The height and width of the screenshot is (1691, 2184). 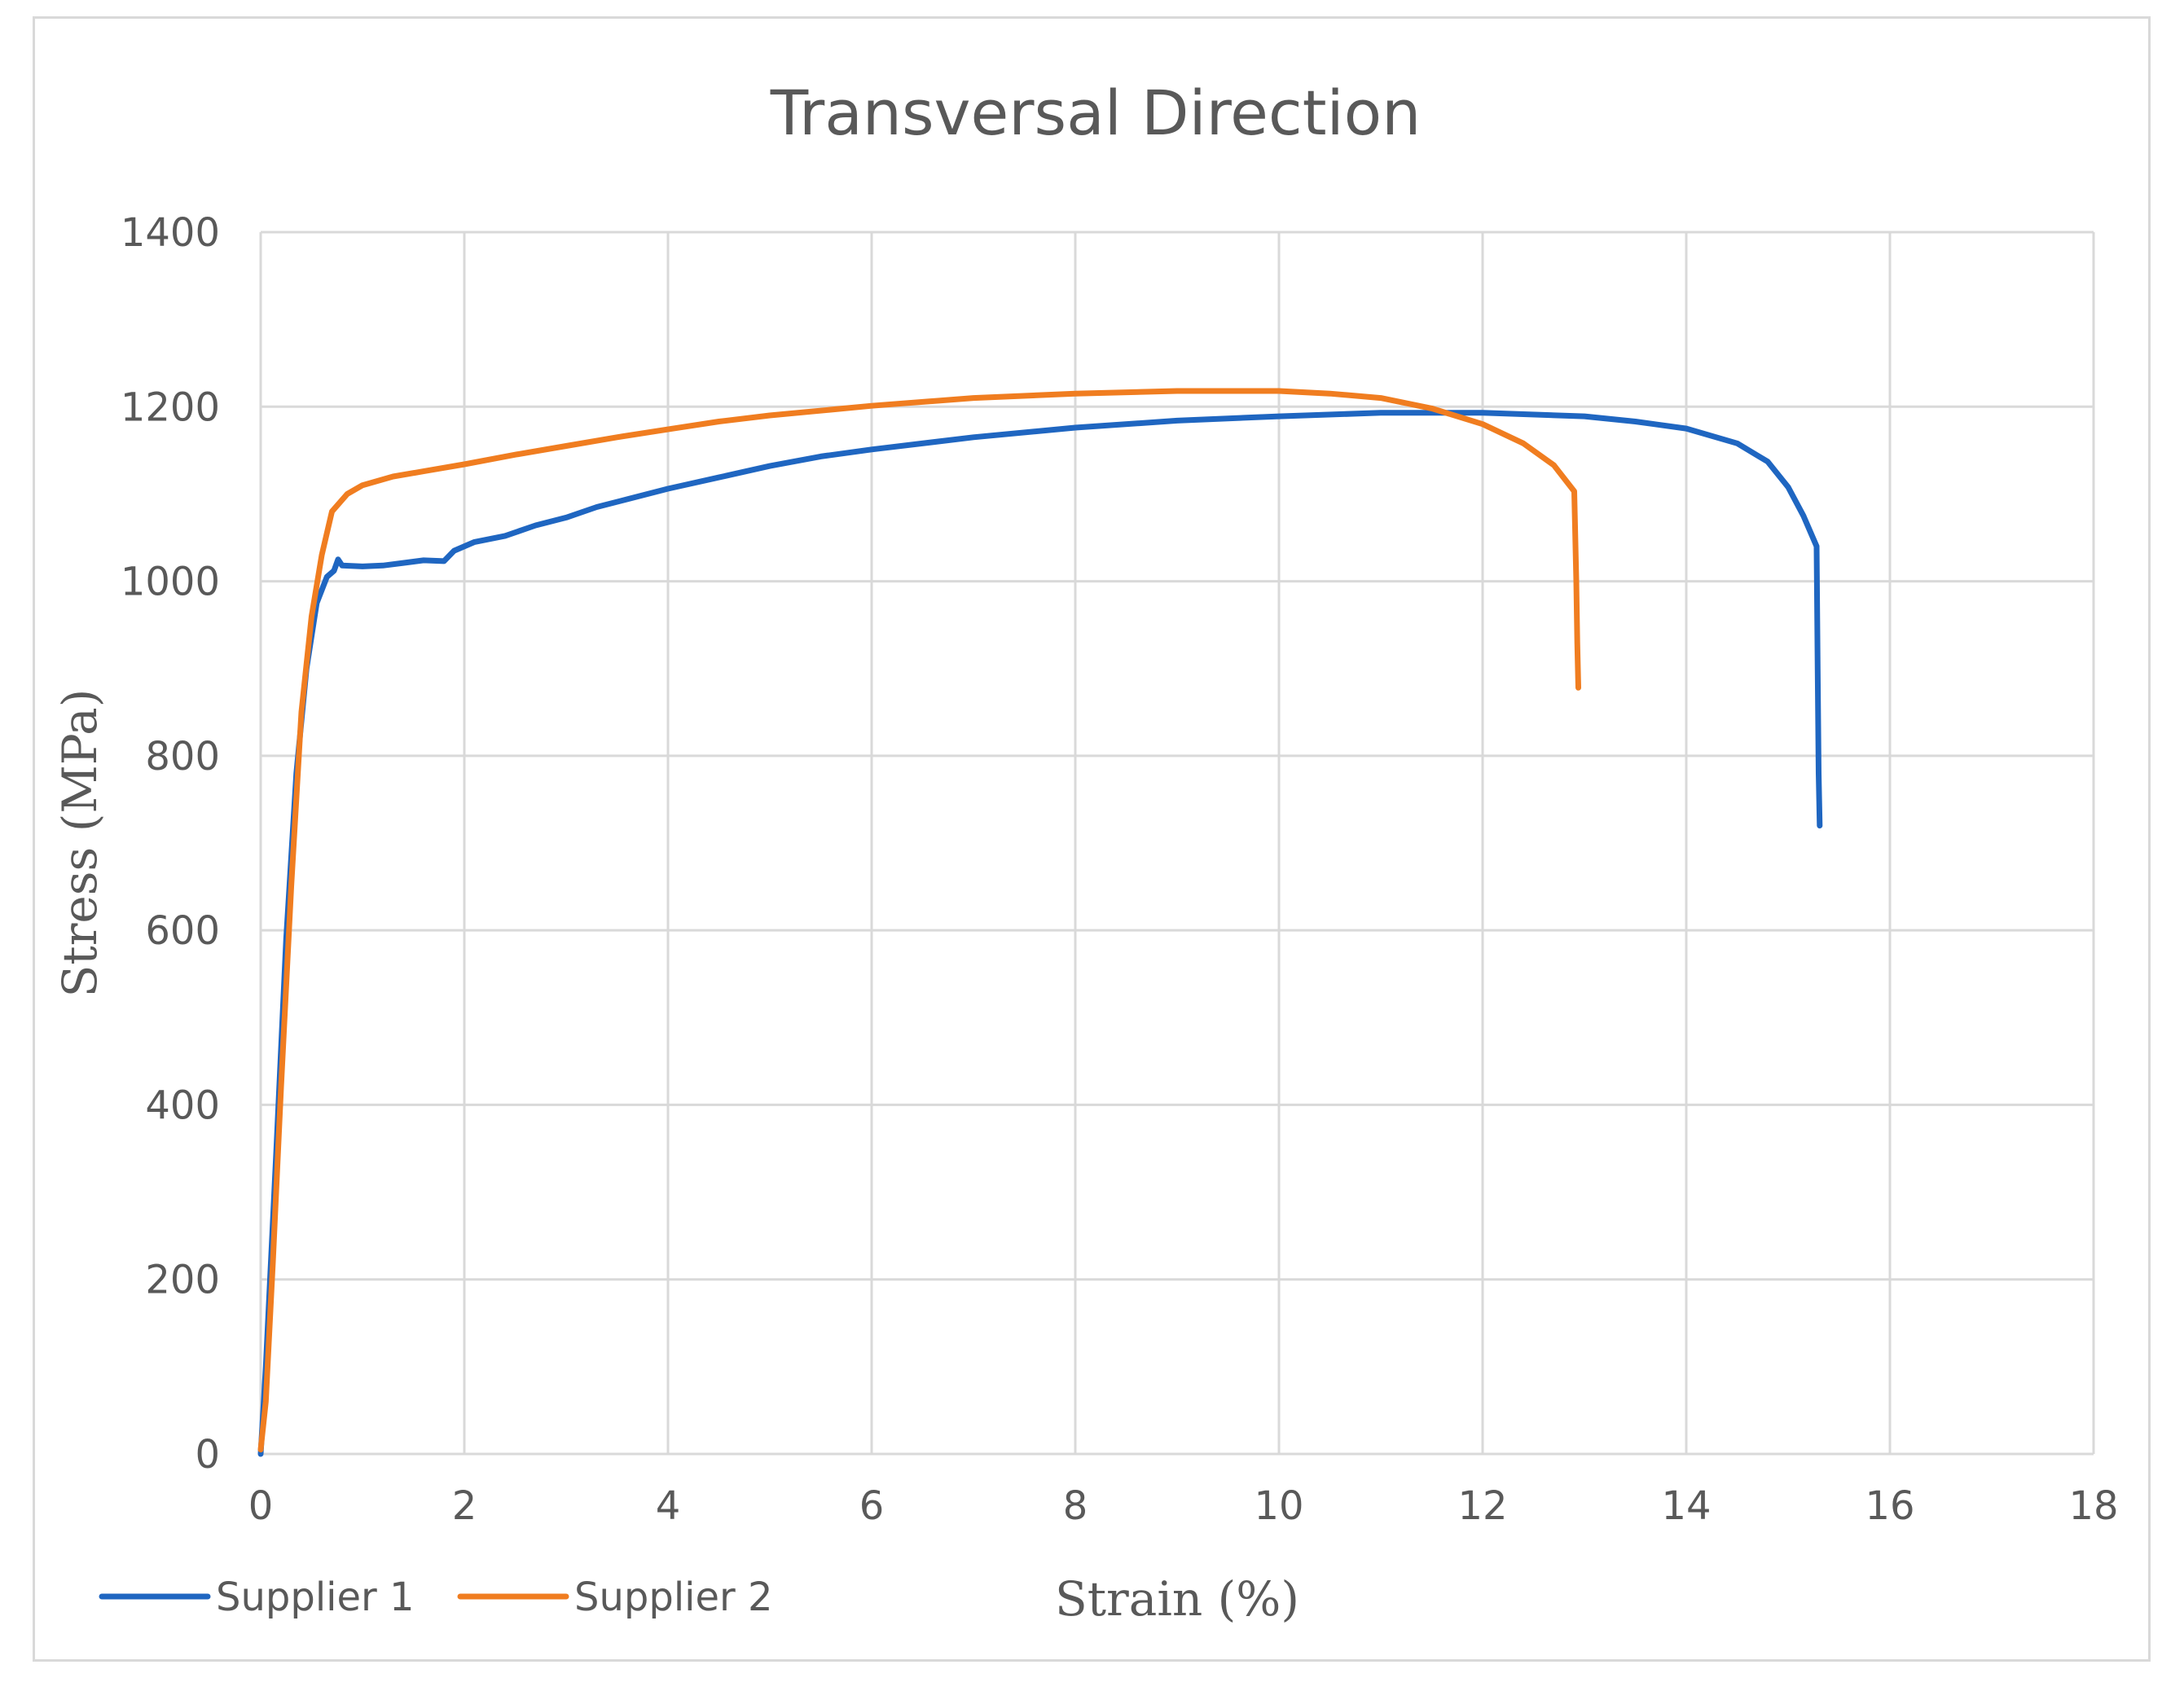 I want to click on x-tick-label: 6, so click(x=872, y=1506).